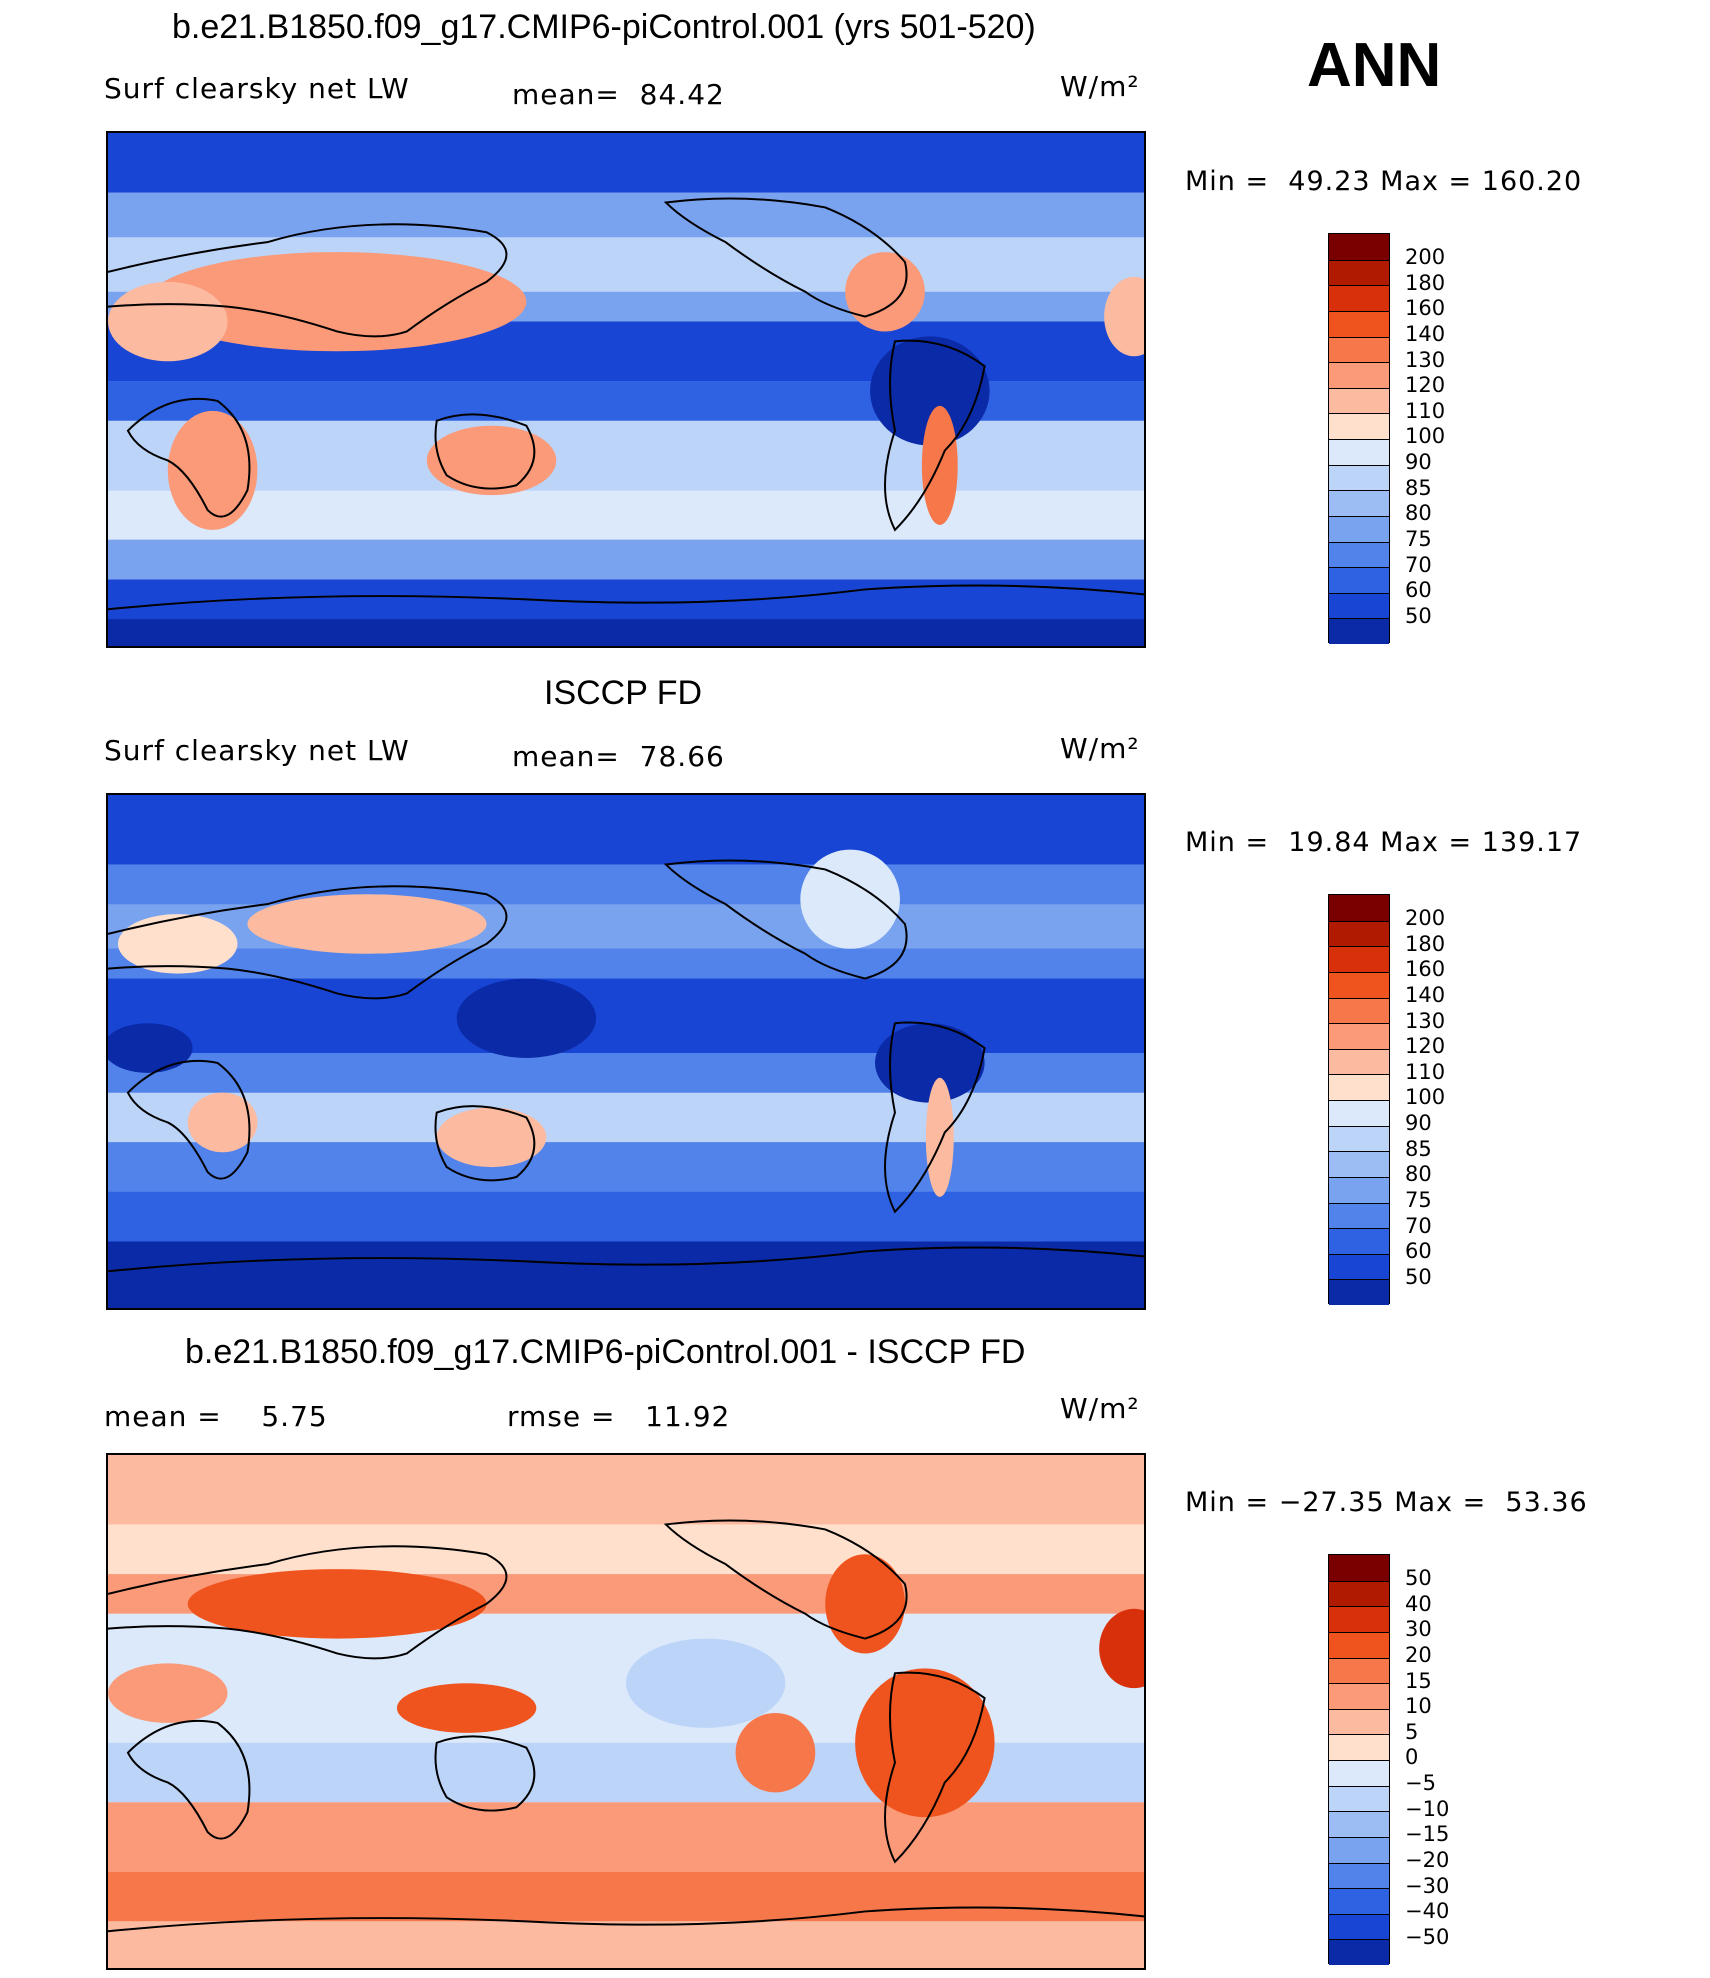 This screenshot has width=1710, height=1978. Describe the element at coordinates (1425, 308) in the screenshot. I see `panel1-colorbar-tick-label: 160` at that location.